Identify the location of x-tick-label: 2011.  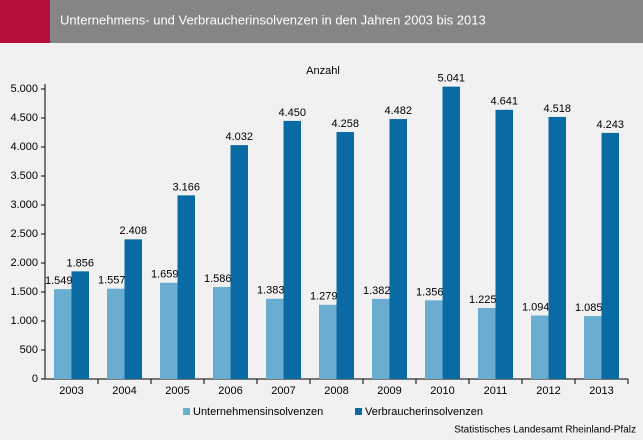
(496, 391).